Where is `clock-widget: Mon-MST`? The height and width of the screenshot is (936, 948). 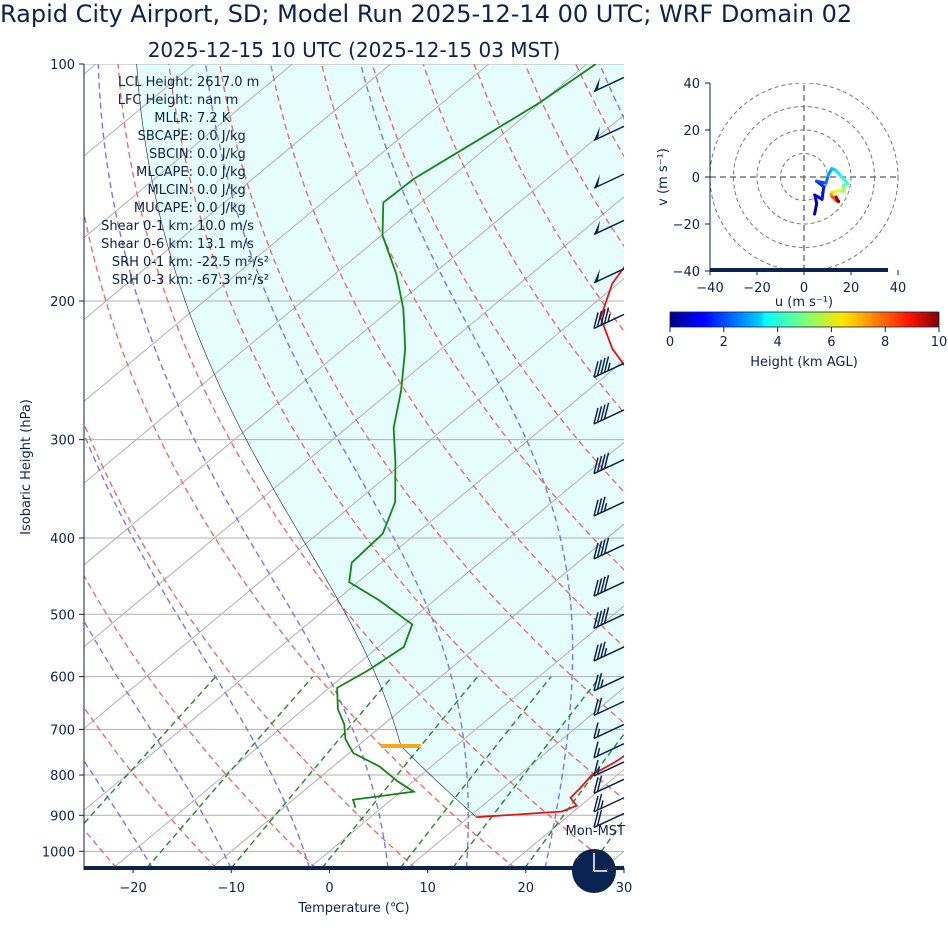 clock-widget: Mon-MST is located at coordinates (595, 858).